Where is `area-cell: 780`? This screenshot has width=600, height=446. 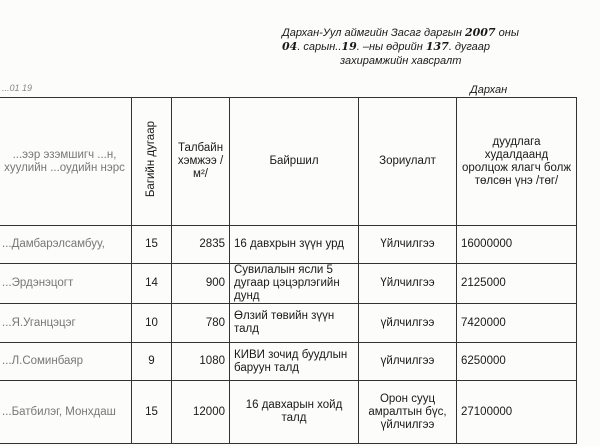 area-cell: 780 is located at coordinates (200, 323).